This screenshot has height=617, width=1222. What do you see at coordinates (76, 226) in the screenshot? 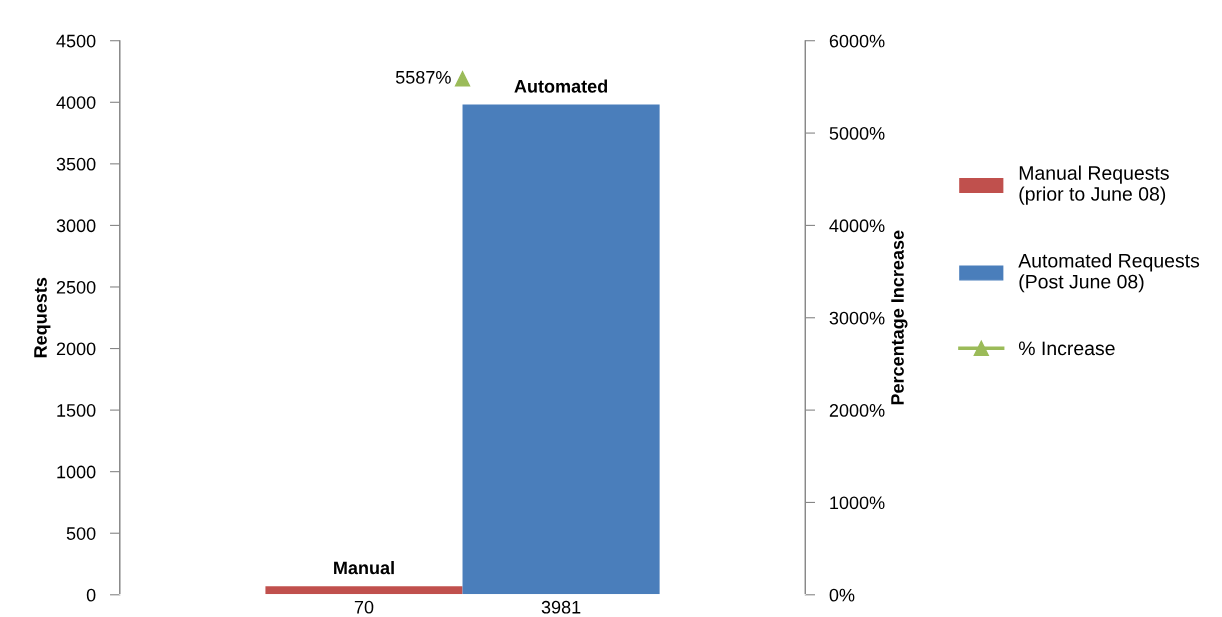
I see `y-tick-label: 3000` at bounding box center [76, 226].